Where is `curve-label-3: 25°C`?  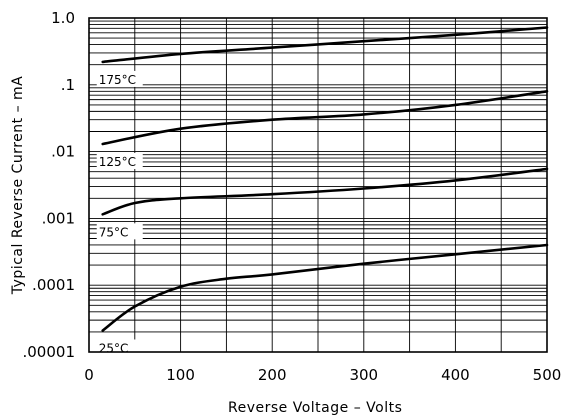
curve-label-3: 25°C is located at coordinates (114, 348).